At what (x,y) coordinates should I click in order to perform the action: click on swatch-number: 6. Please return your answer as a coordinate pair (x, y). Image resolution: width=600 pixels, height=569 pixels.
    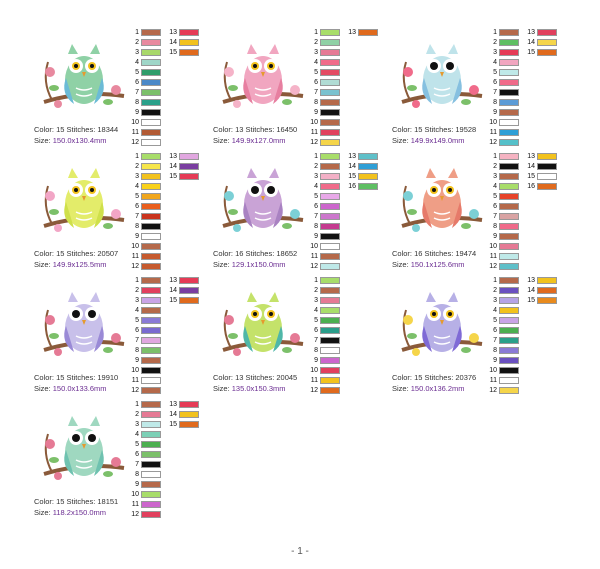
    Looking at the image, I should click on (316, 330).